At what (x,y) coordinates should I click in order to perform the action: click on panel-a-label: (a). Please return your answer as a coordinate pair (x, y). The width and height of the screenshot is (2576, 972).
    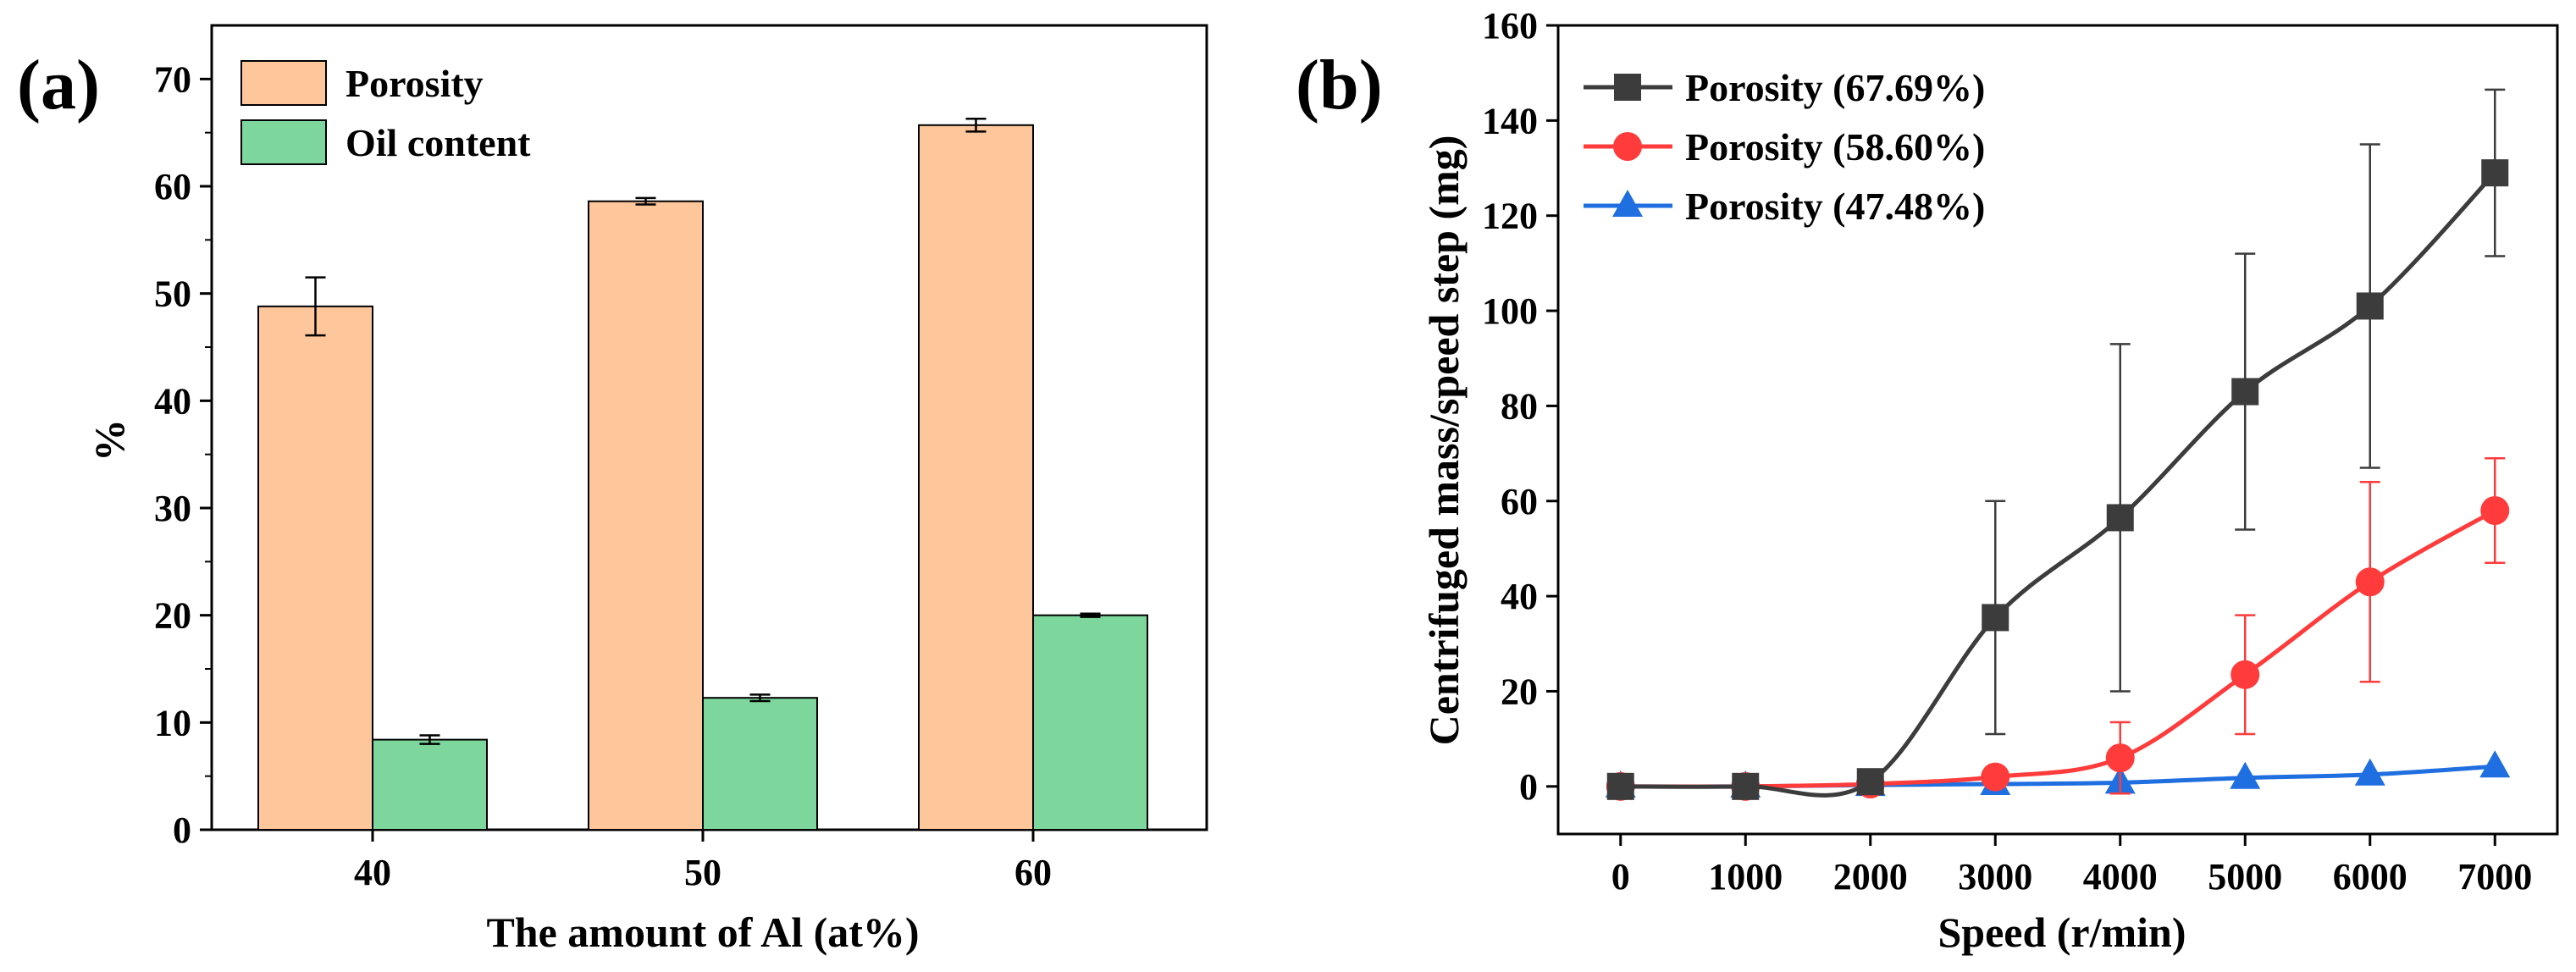
    Looking at the image, I should click on (58, 85).